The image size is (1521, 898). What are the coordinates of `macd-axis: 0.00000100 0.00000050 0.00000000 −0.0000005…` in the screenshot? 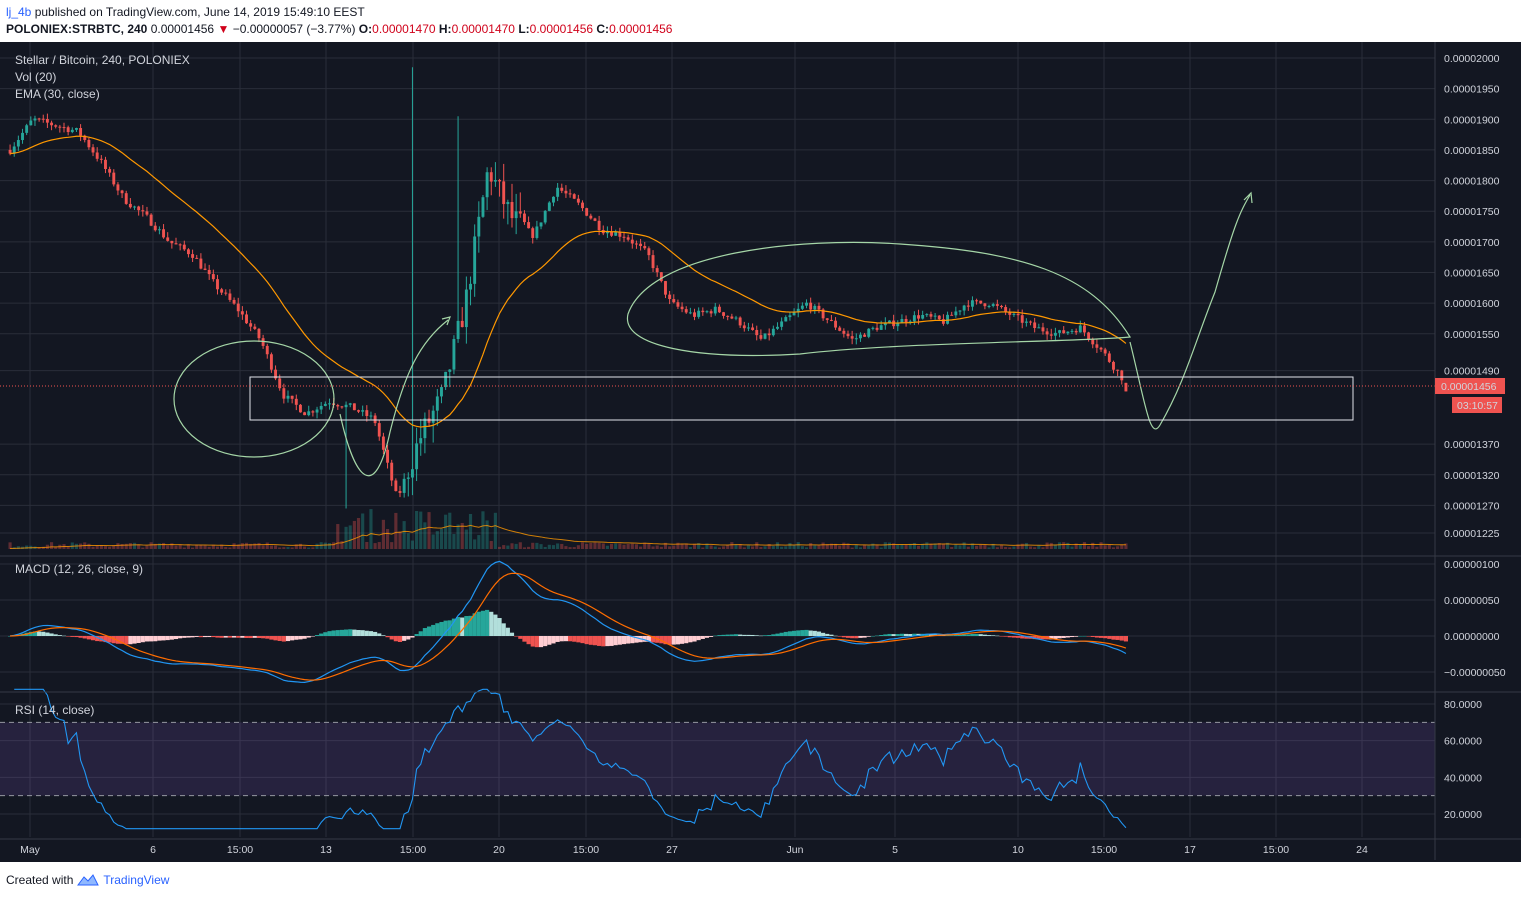 It's located at (1475, 619).